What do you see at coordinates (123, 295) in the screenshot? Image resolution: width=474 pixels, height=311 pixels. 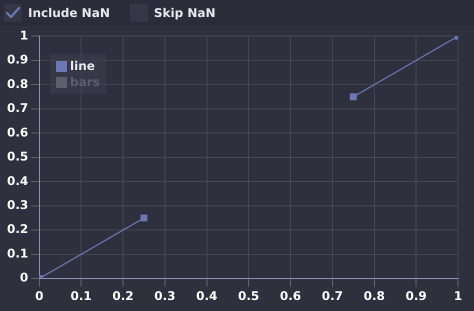 I see `x-tick-label: 0.2` at bounding box center [123, 295].